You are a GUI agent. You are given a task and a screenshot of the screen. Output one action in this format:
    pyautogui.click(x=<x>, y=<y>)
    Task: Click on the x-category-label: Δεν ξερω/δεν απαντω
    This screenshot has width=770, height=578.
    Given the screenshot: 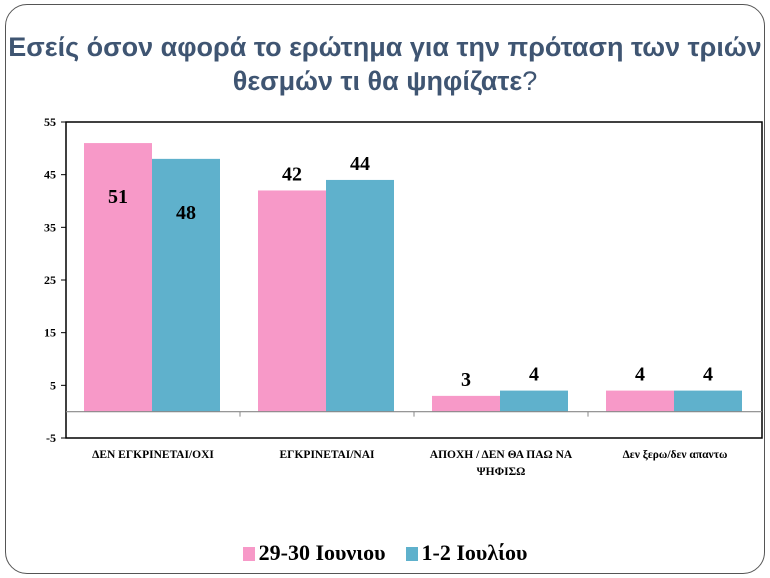 What is the action you would take?
    pyautogui.click(x=675, y=454)
    